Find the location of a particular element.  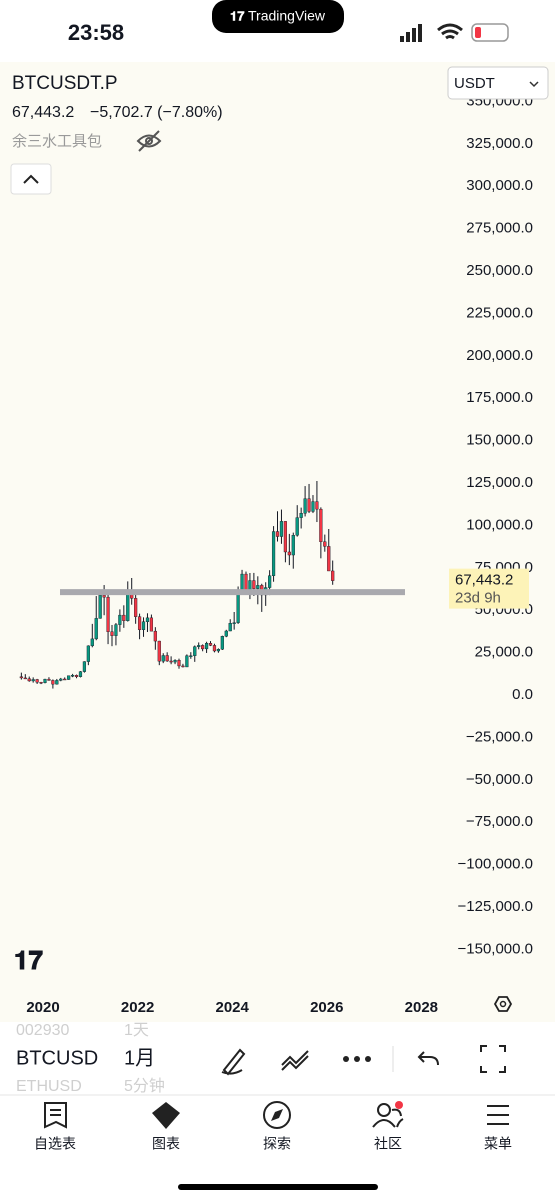

x-tick-label: 2028 is located at coordinates (421, 1007).